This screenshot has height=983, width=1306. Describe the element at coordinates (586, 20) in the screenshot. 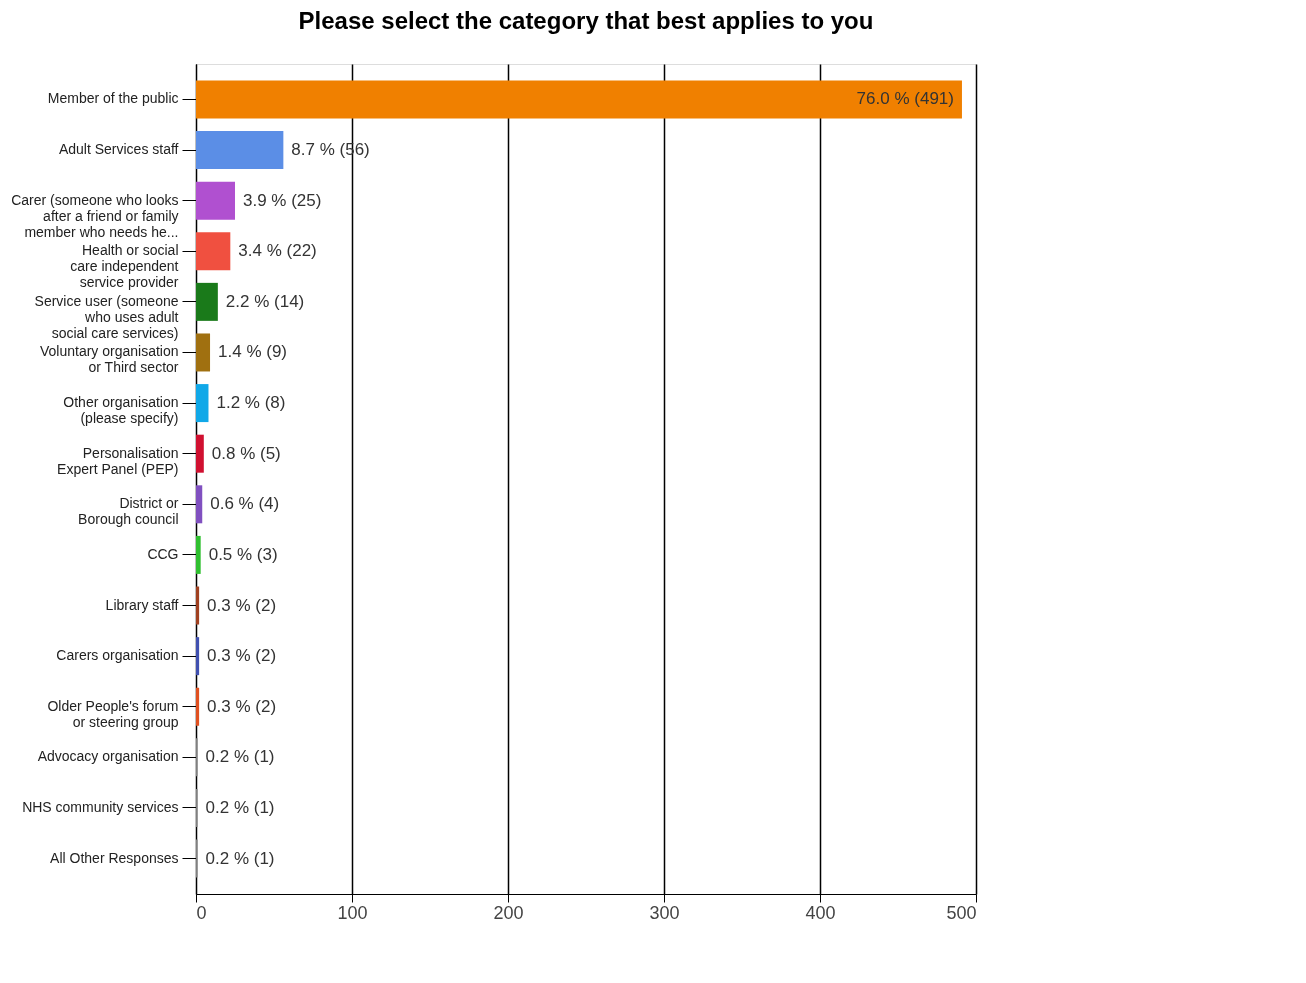

I see `chart-title: Please select the category that best applies to you` at that location.